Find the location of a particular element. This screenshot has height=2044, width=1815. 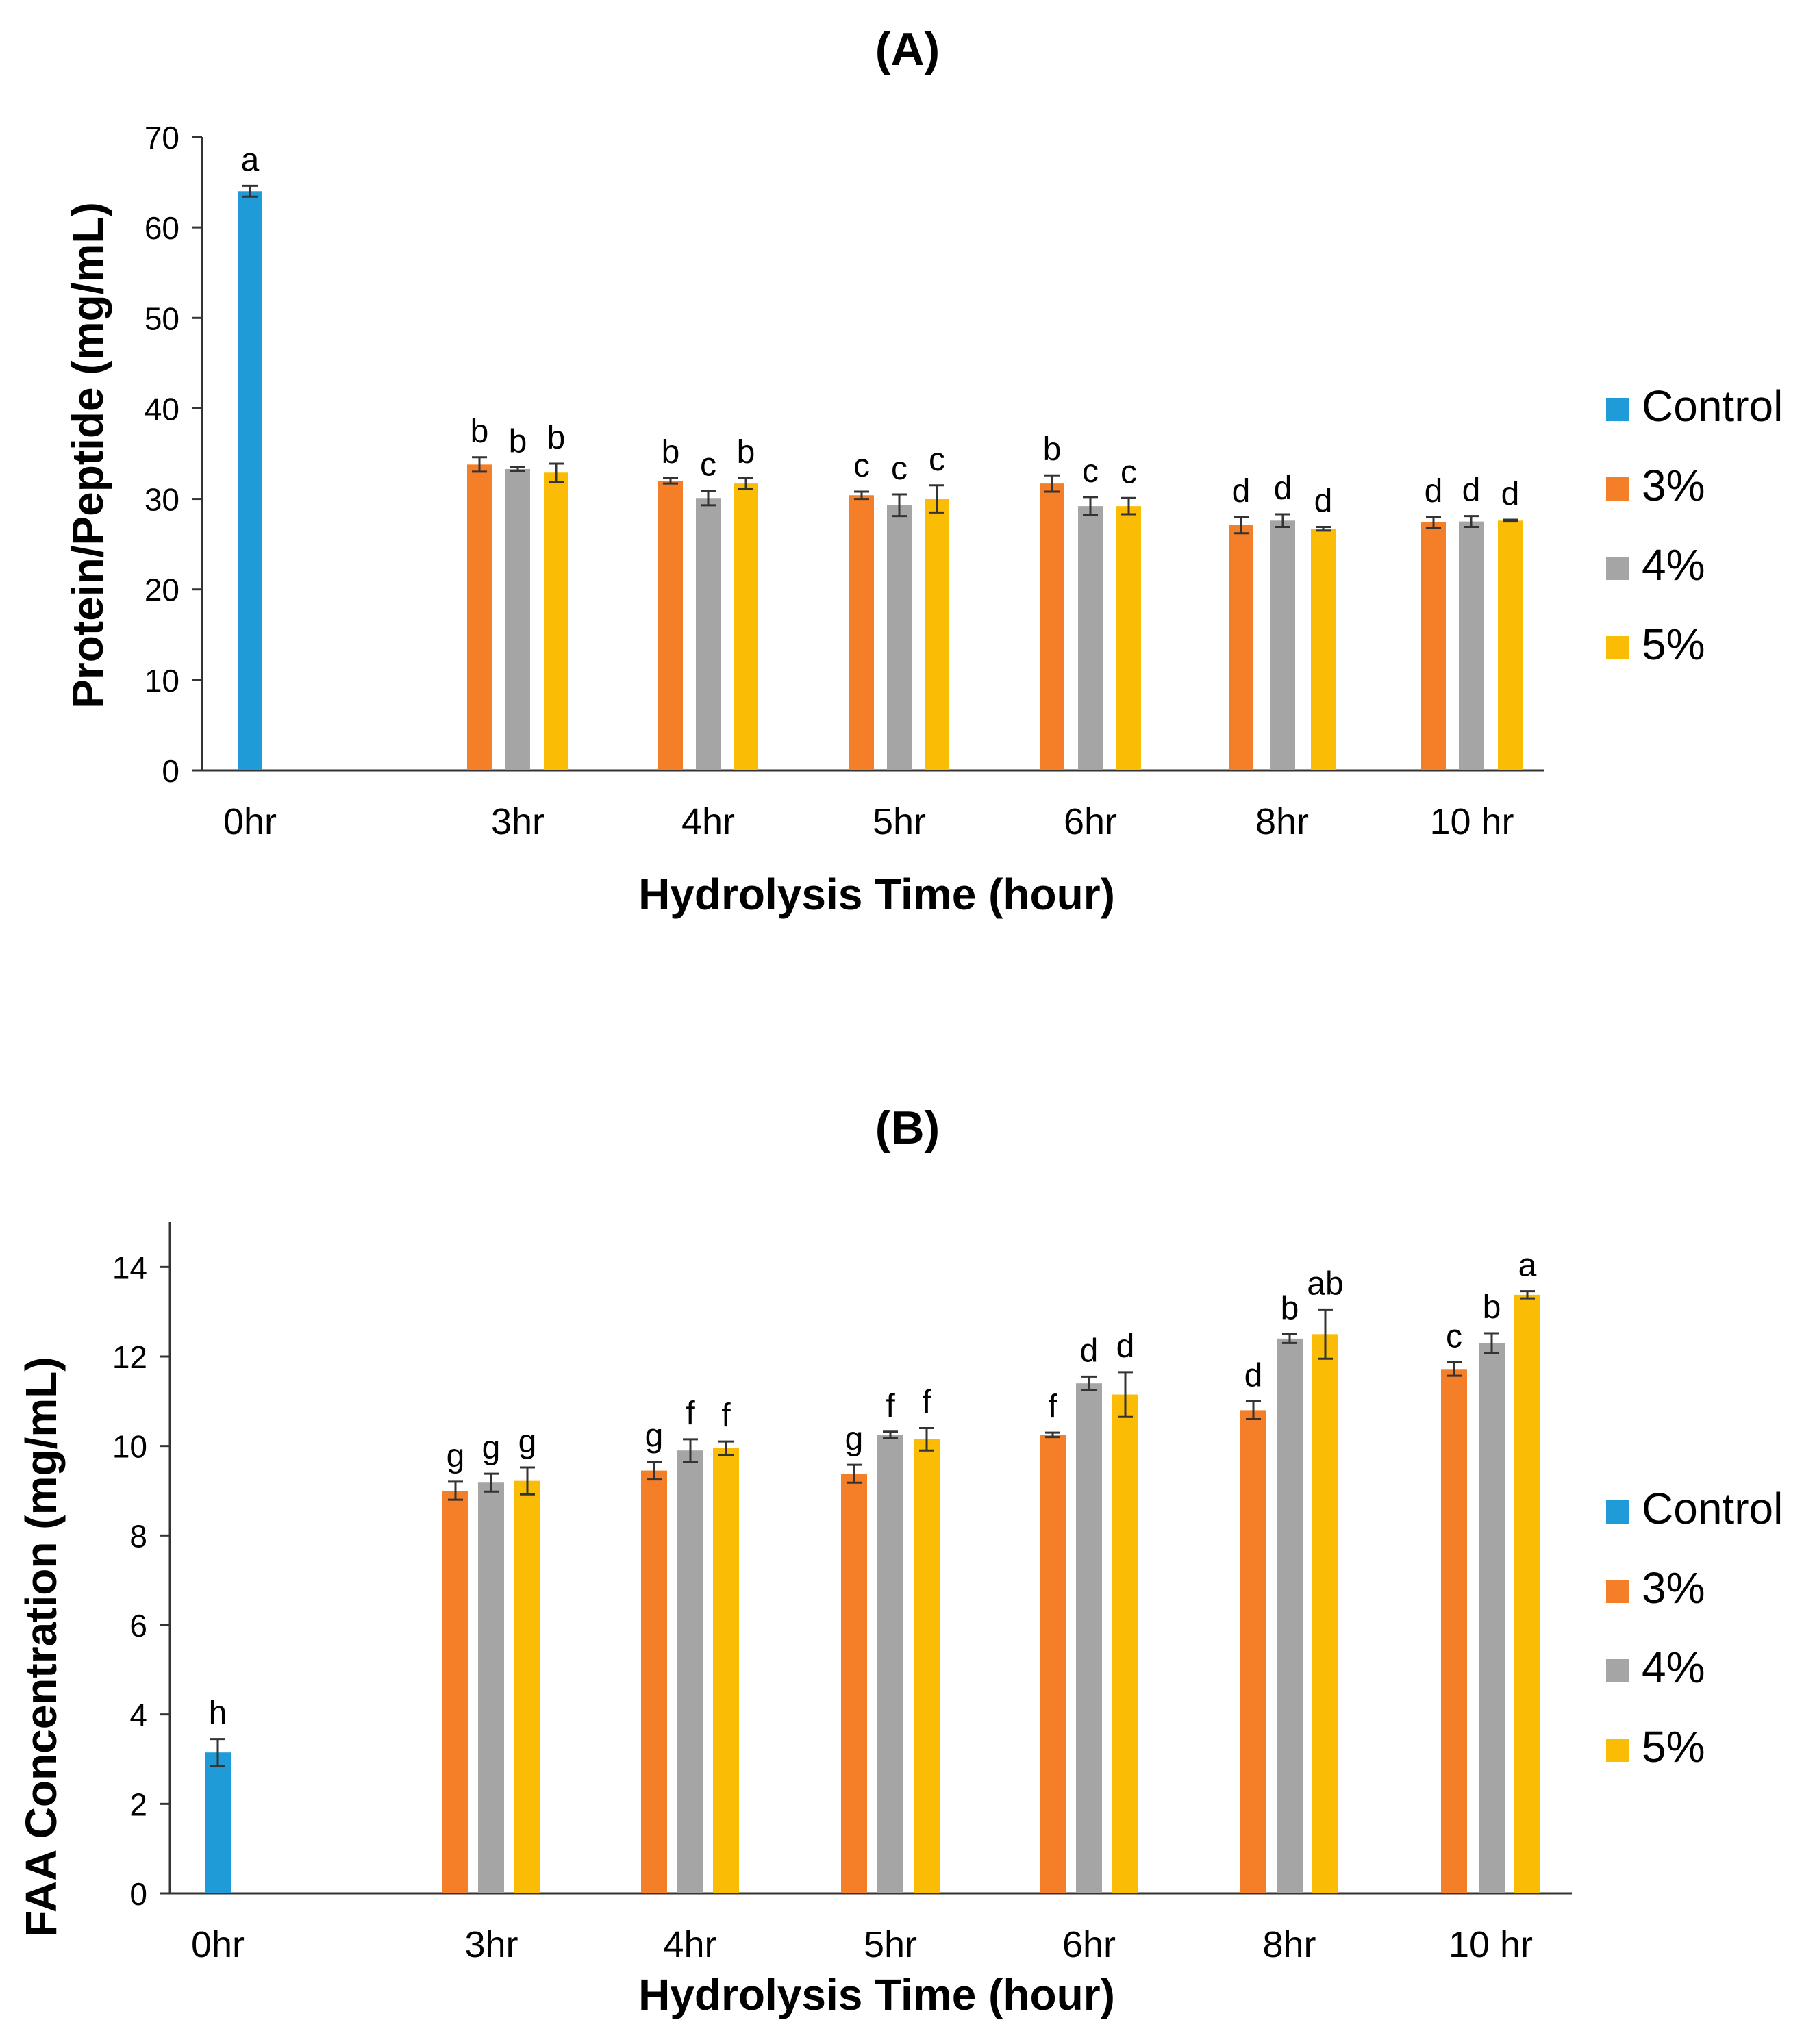

chart-a-category-label: 5hr is located at coordinates (899, 822).